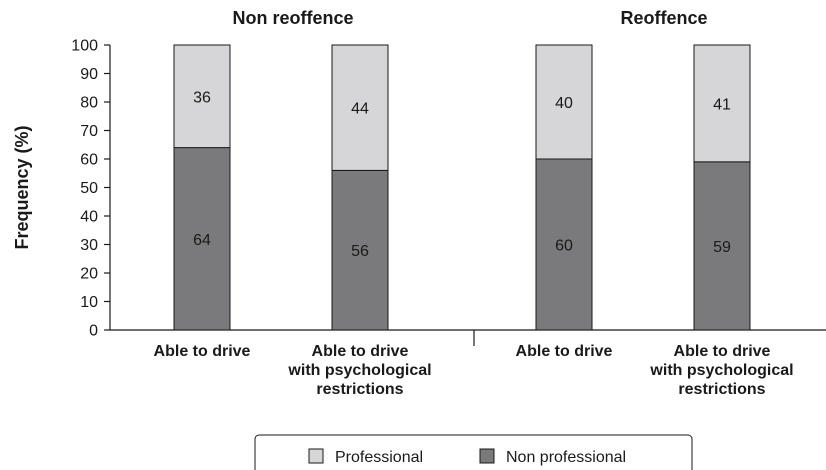  What do you see at coordinates (89, 274) in the screenshot?
I see `y-tick-label: 20` at bounding box center [89, 274].